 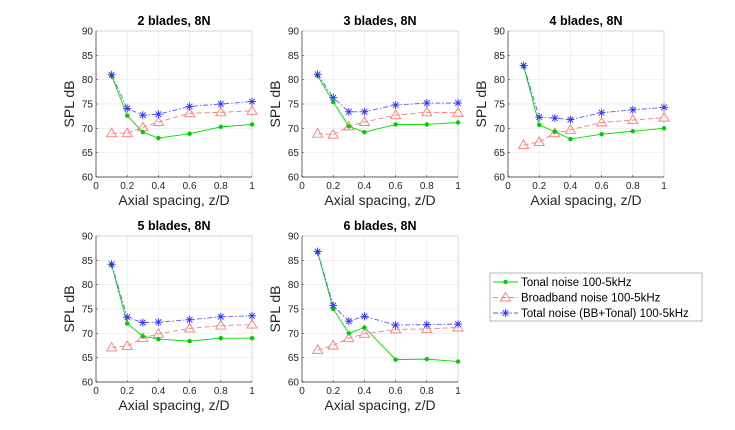 What do you see at coordinates (69, 309) in the screenshot?
I see `y-axis-label: SPL dB` at bounding box center [69, 309].